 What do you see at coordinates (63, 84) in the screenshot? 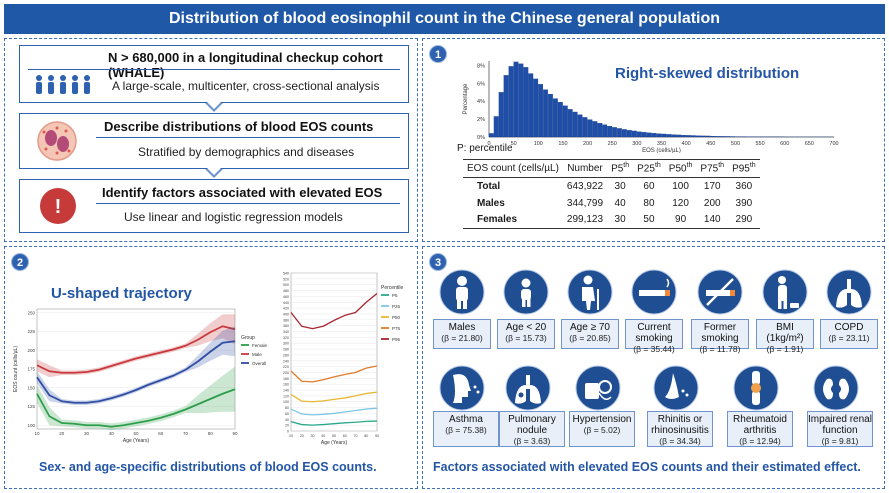
I see `people-group-icon` at bounding box center [63, 84].